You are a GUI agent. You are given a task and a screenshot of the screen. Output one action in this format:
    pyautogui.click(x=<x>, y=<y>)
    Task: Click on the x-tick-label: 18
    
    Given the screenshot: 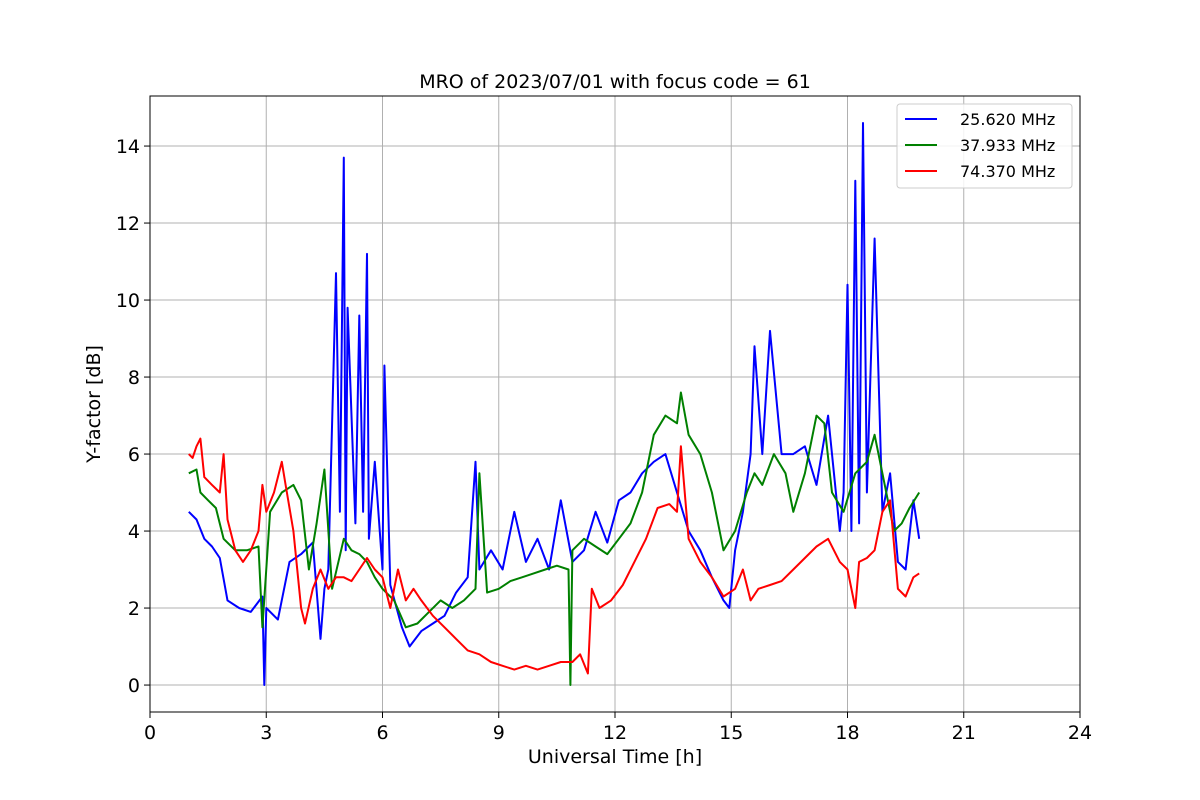 What is the action you would take?
    pyautogui.click(x=847, y=733)
    